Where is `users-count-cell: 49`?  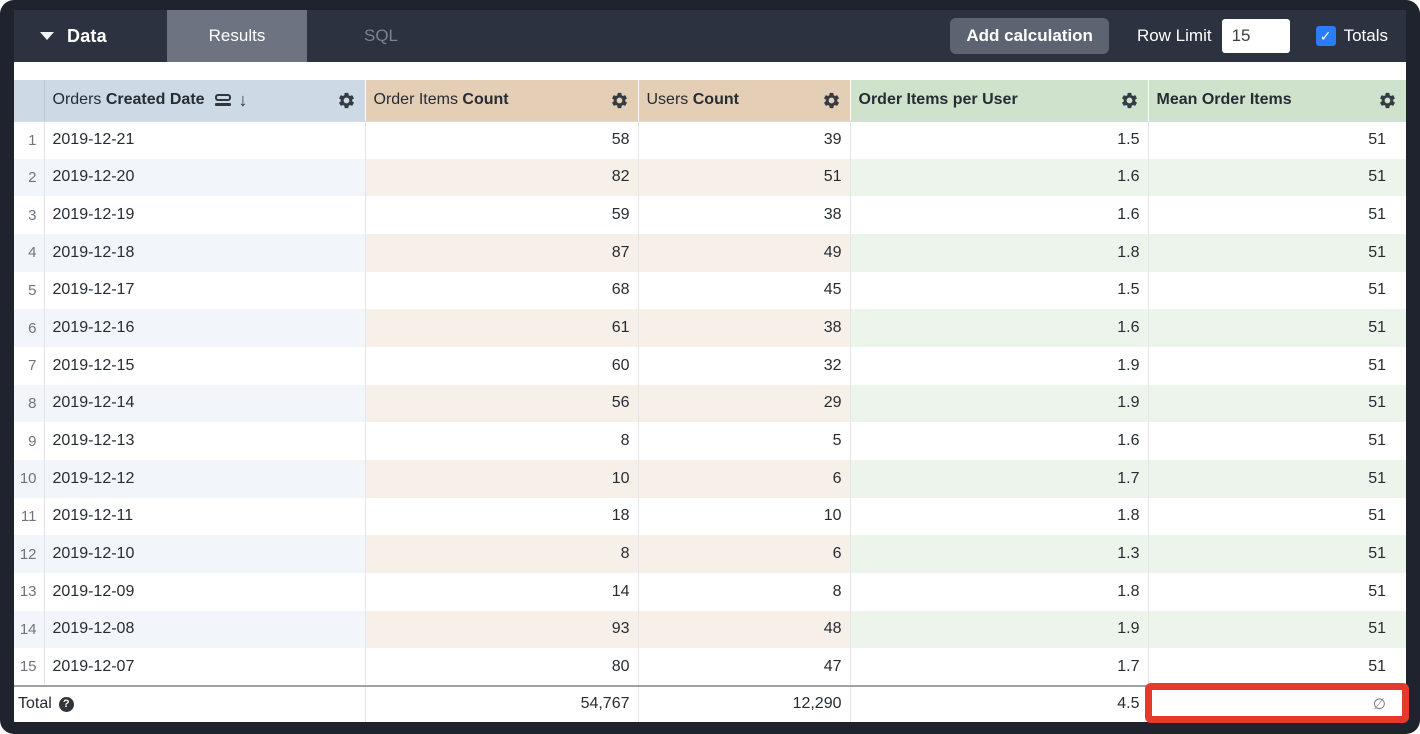
users-count-cell: 49 is located at coordinates (744, 252).